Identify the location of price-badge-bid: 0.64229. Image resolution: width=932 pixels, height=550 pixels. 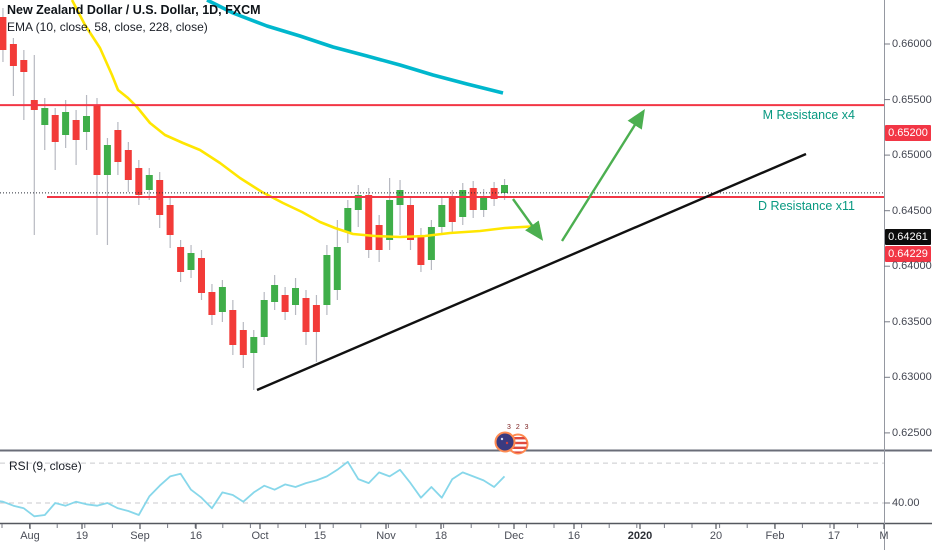
(908, 254).